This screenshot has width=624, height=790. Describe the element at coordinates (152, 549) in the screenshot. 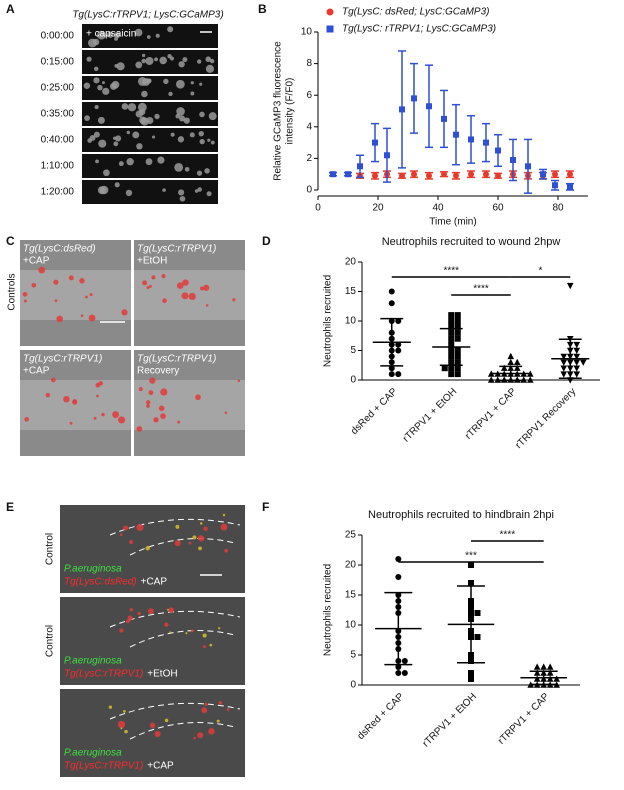

I see `micrograph` at that location.